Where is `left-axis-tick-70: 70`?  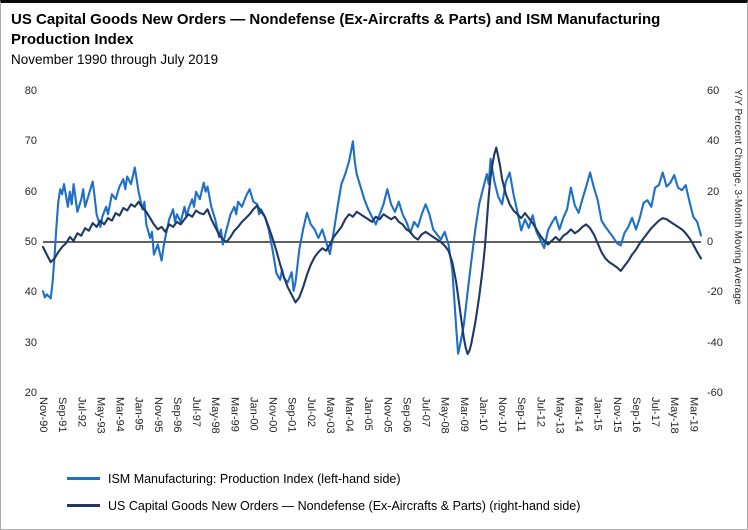 left-axis-tick-70: 70 is located at coordinates (30, 141).